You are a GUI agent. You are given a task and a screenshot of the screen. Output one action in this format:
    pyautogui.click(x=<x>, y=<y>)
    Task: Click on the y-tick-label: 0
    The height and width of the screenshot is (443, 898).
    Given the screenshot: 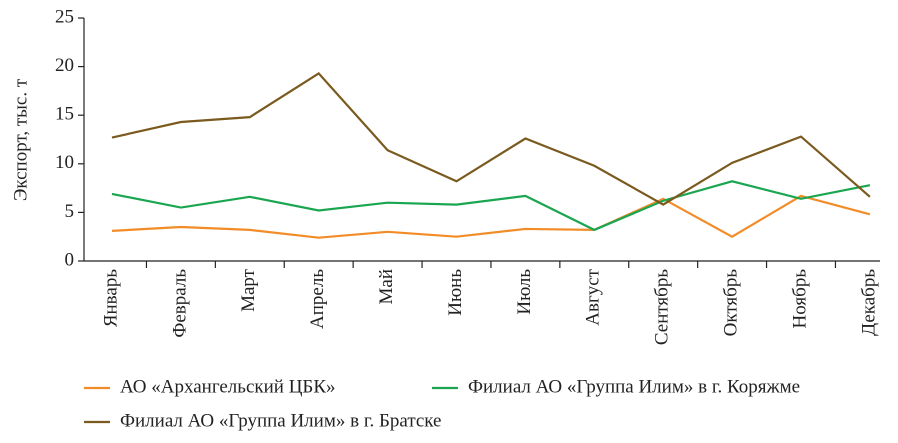 What is the action you would take?
    pyautogui.click(x=70, y=259)
    